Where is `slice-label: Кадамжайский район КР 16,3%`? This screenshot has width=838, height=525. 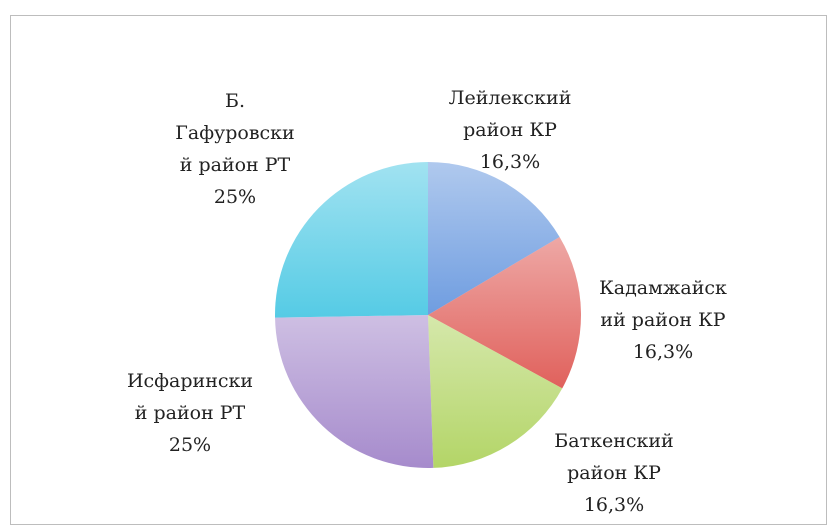
slice-label: Кадамжайский район КР 16,3% is located at coordinates (663, 320).